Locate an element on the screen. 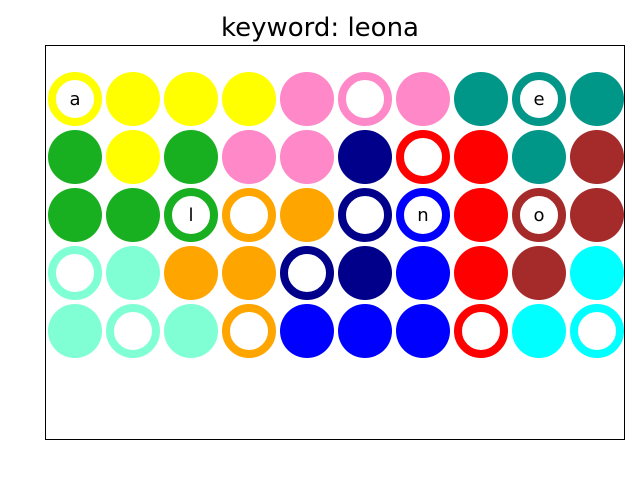  ring-circle: e is located at coordinates (539, 99).